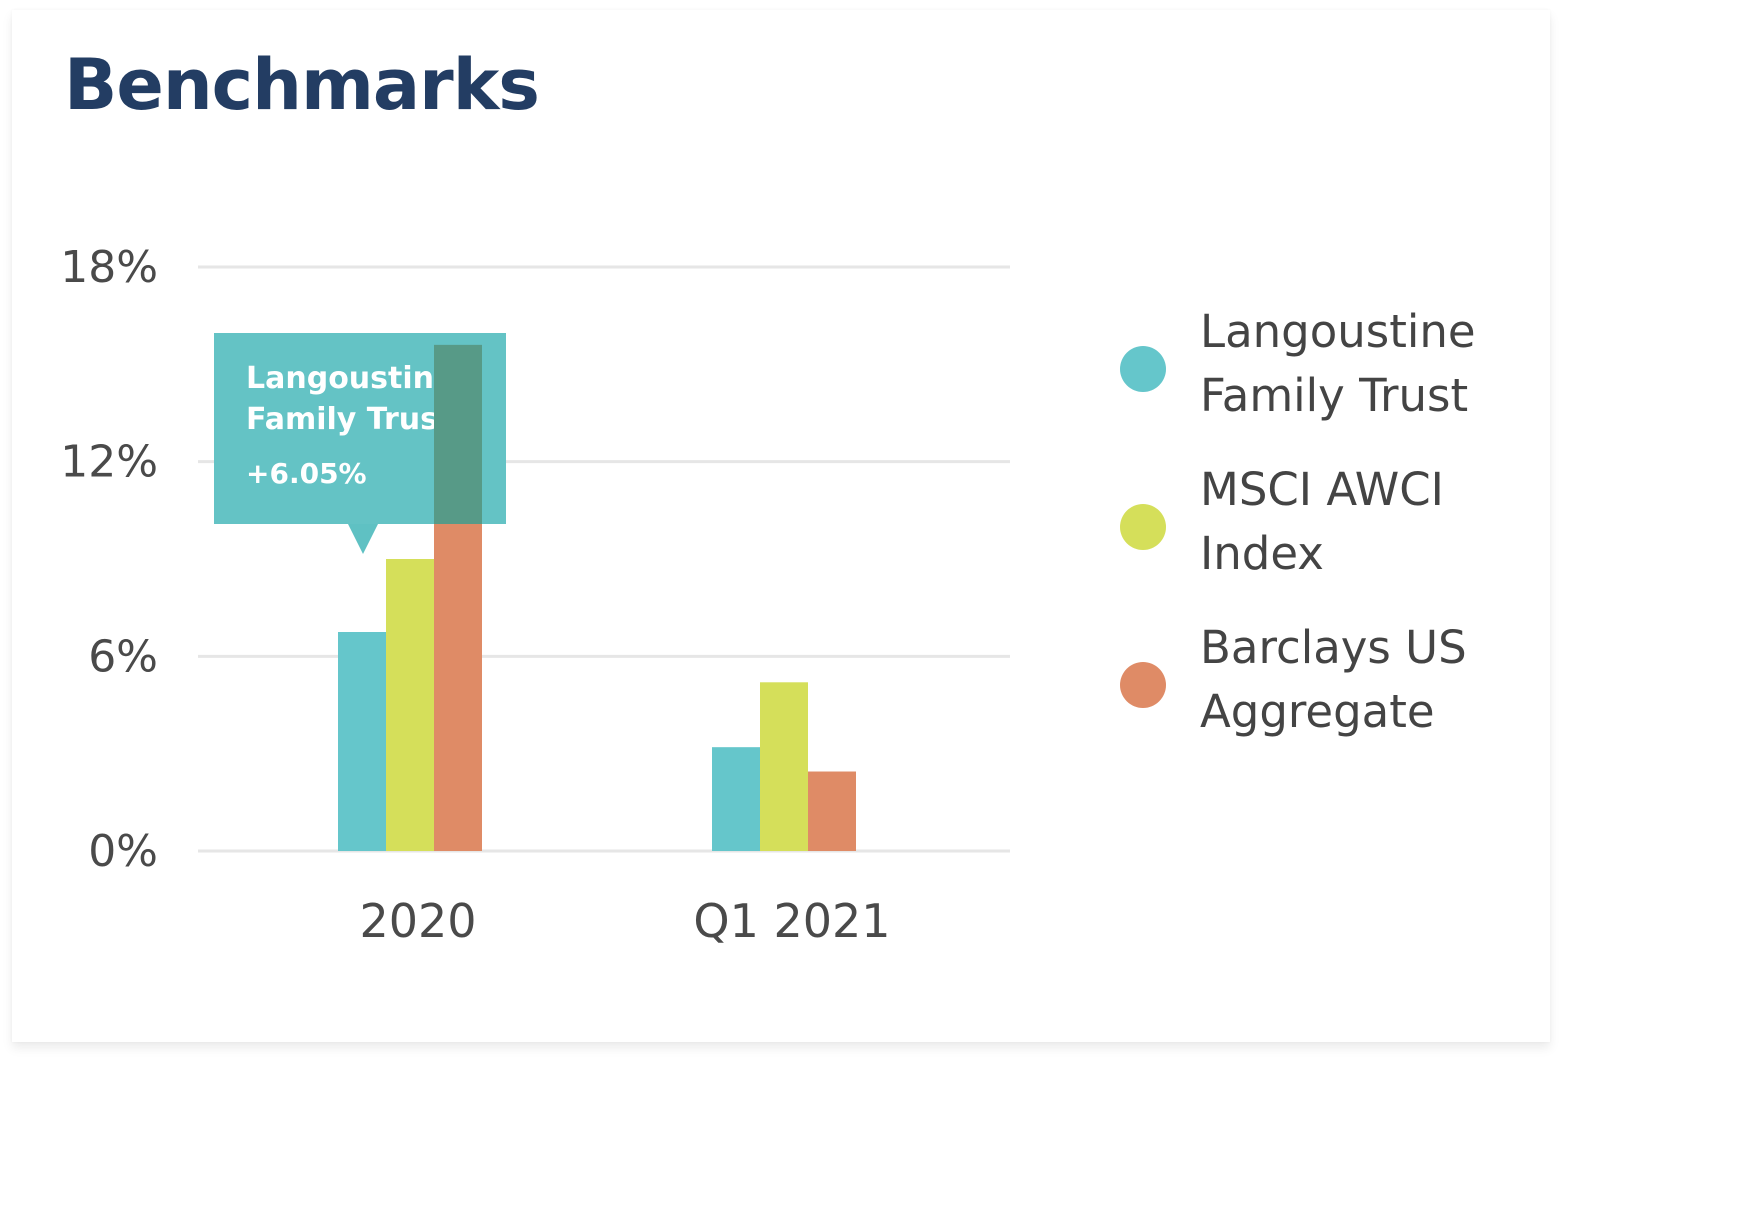 The width and height of the screenshot is (1760, 1207). I want to click on legend-item: Langoustine Family Trust, so click(1320, 364).